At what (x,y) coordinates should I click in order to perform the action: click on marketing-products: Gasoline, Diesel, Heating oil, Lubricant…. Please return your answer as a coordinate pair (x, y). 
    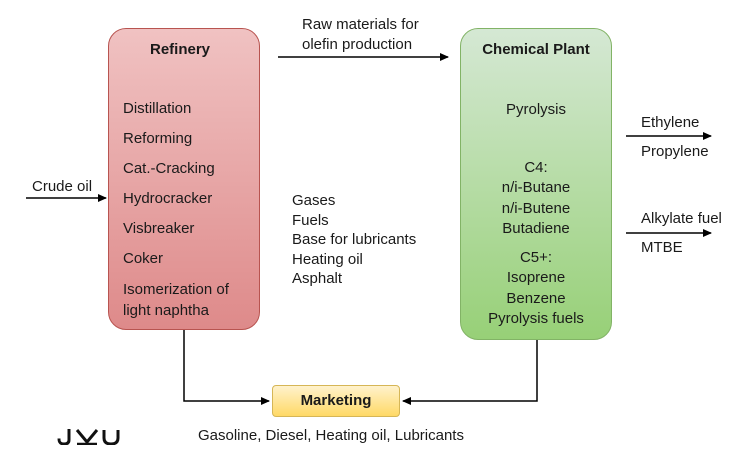
    Looking at the image, I should click on (331, 435).